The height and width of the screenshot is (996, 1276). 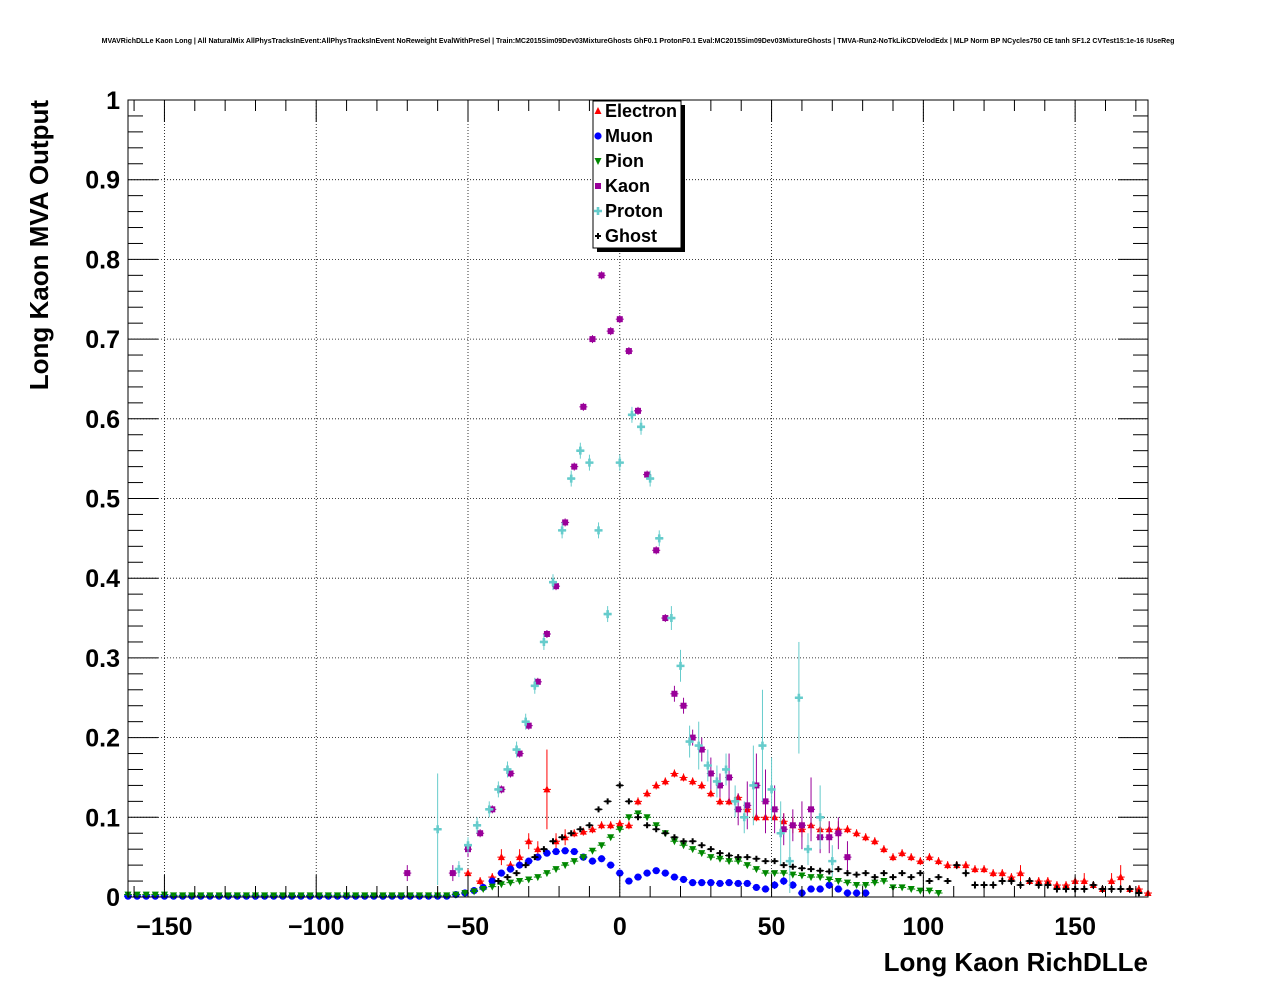 What do you see at coordinates (627, 186) in the screenshot?
I see `legend-label: Kaon` at bounding box center [627, 186].